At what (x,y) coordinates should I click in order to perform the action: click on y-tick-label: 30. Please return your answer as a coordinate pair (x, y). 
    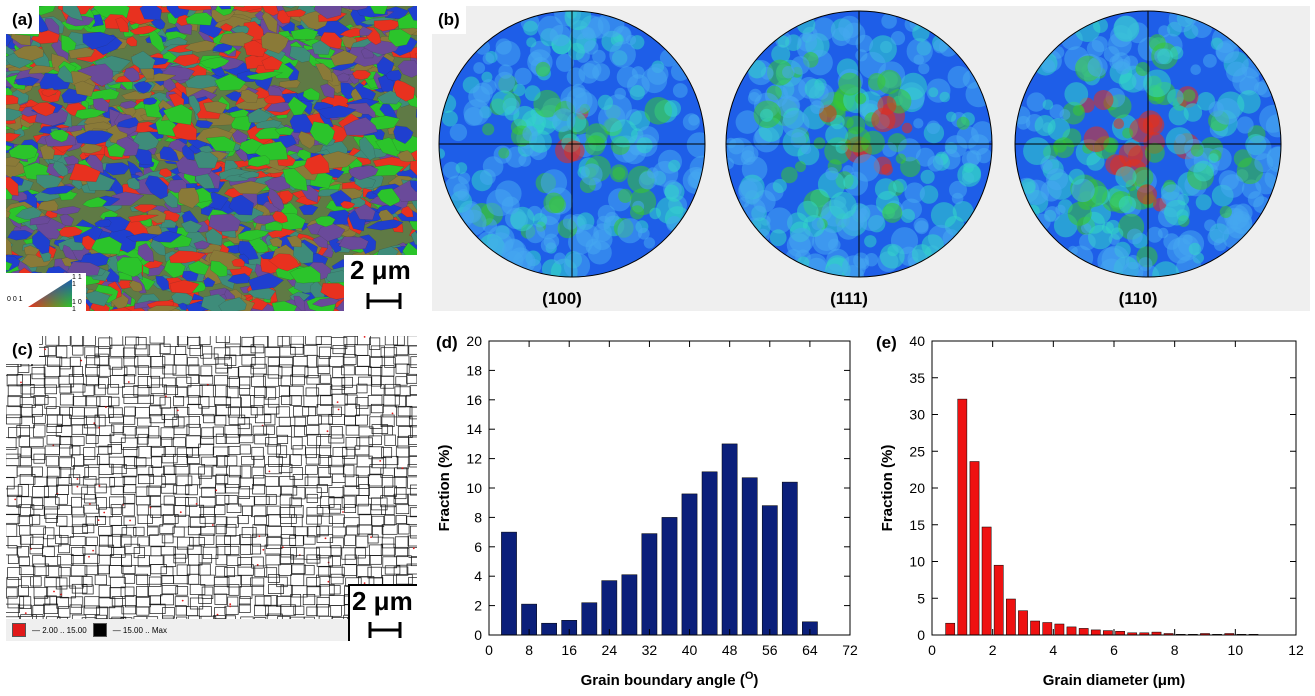
    Looking at the image, I should click on (917, 415).